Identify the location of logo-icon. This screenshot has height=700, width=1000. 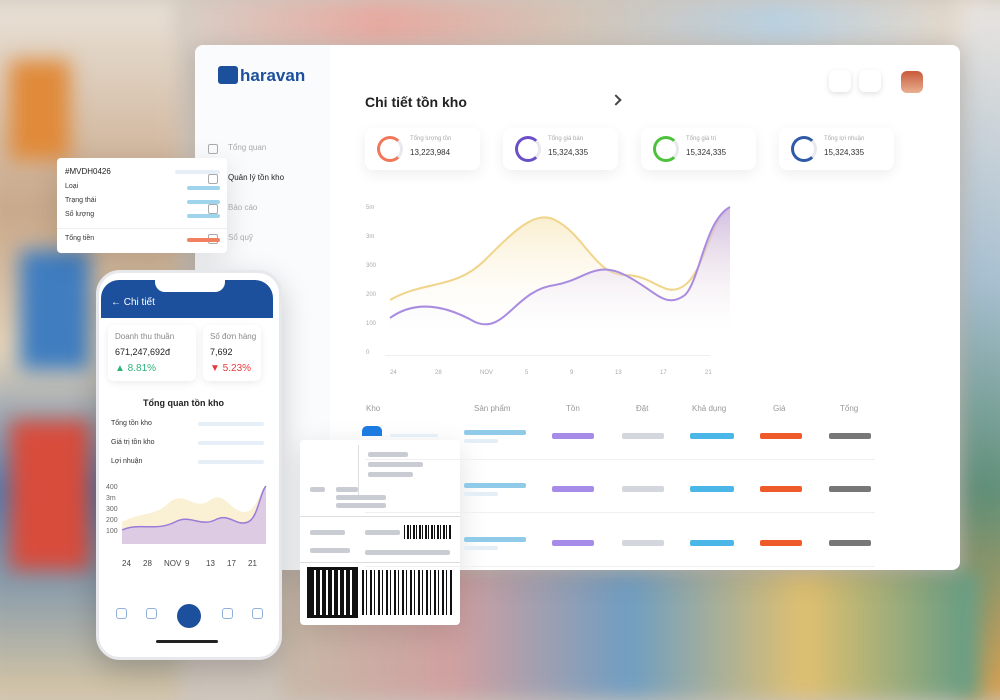
(228, 75).